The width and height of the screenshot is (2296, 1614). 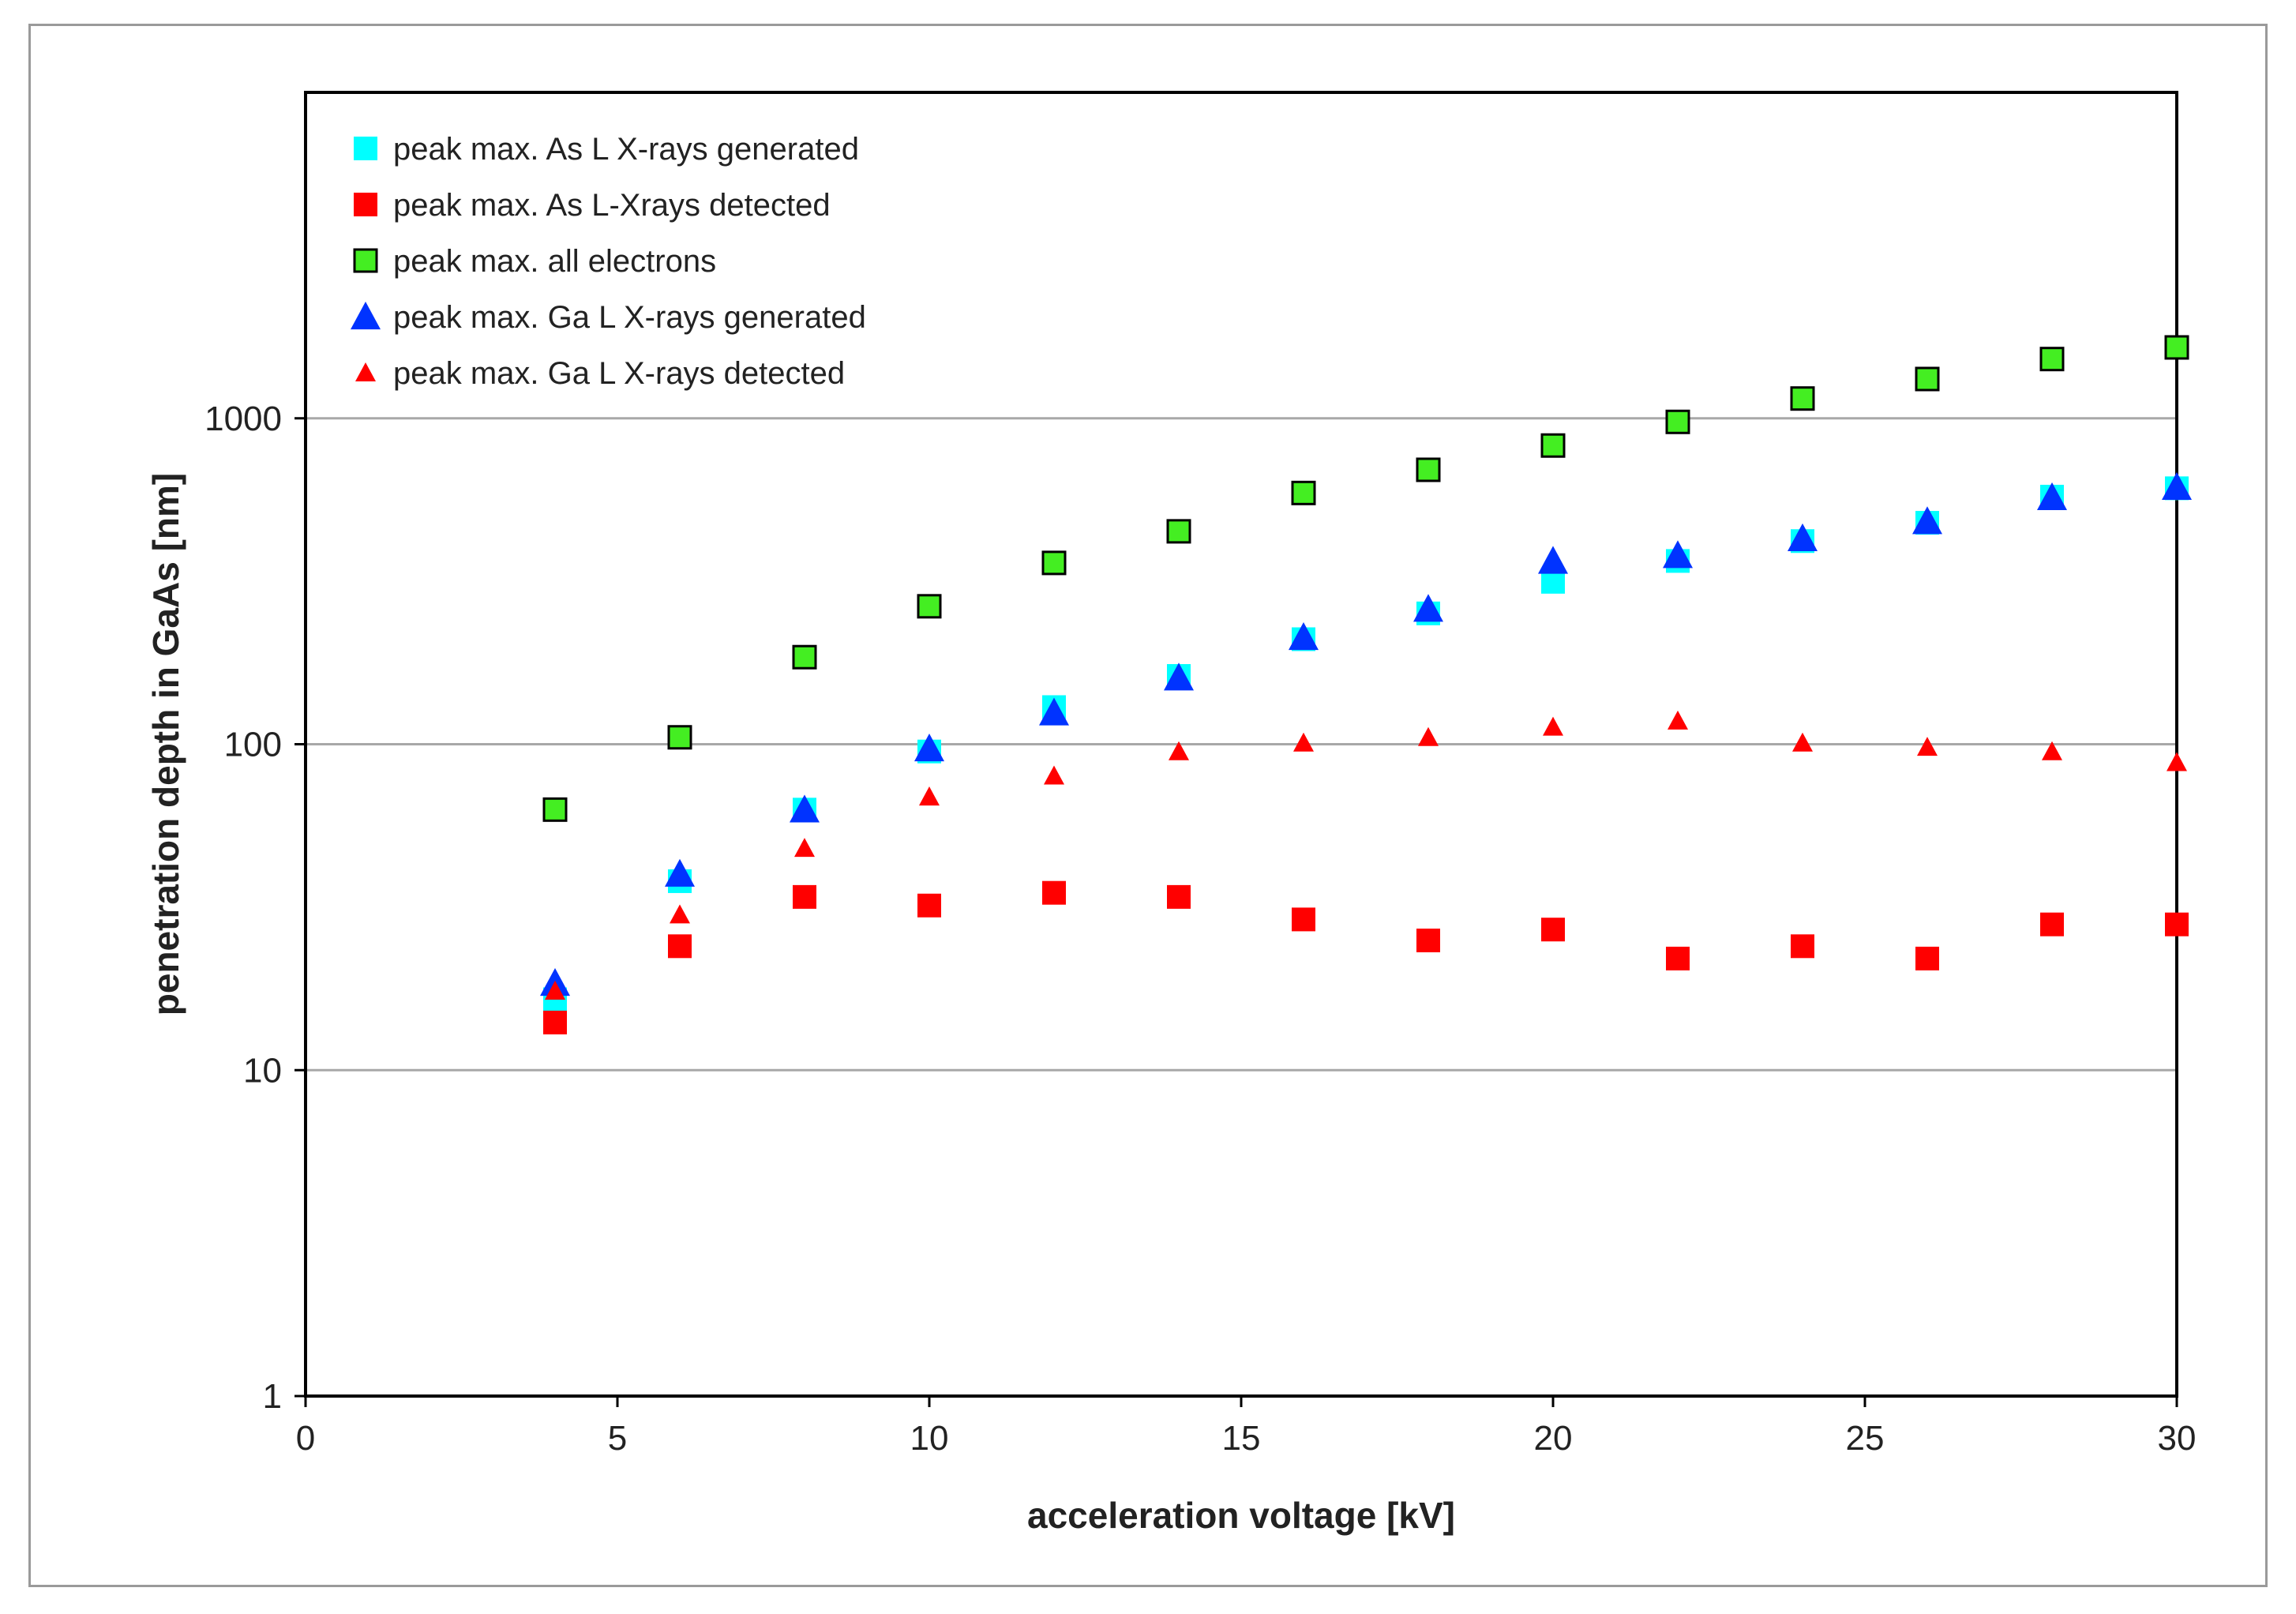 What do you see at coordinates (253, 745) in the screenshot?
I see `y-tick-label-100: 100` at bounding box center [253, 745].